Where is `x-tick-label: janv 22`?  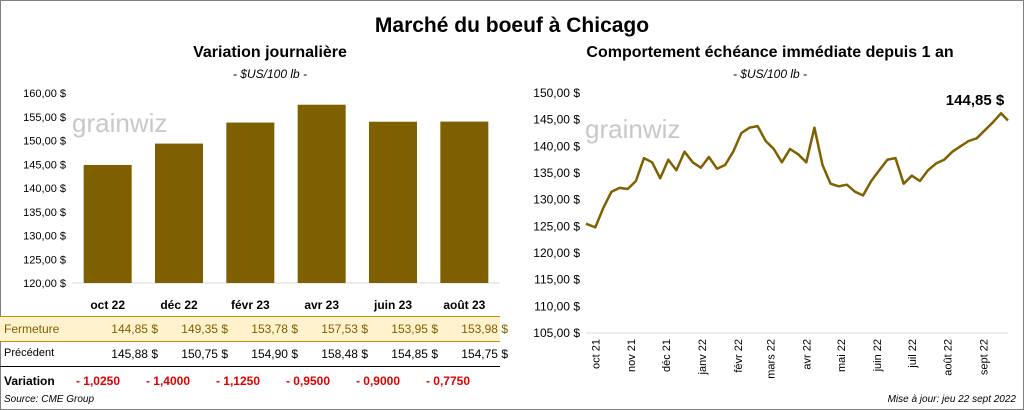 x-tick-label: janv 22 is located at coordinates (703, 357).